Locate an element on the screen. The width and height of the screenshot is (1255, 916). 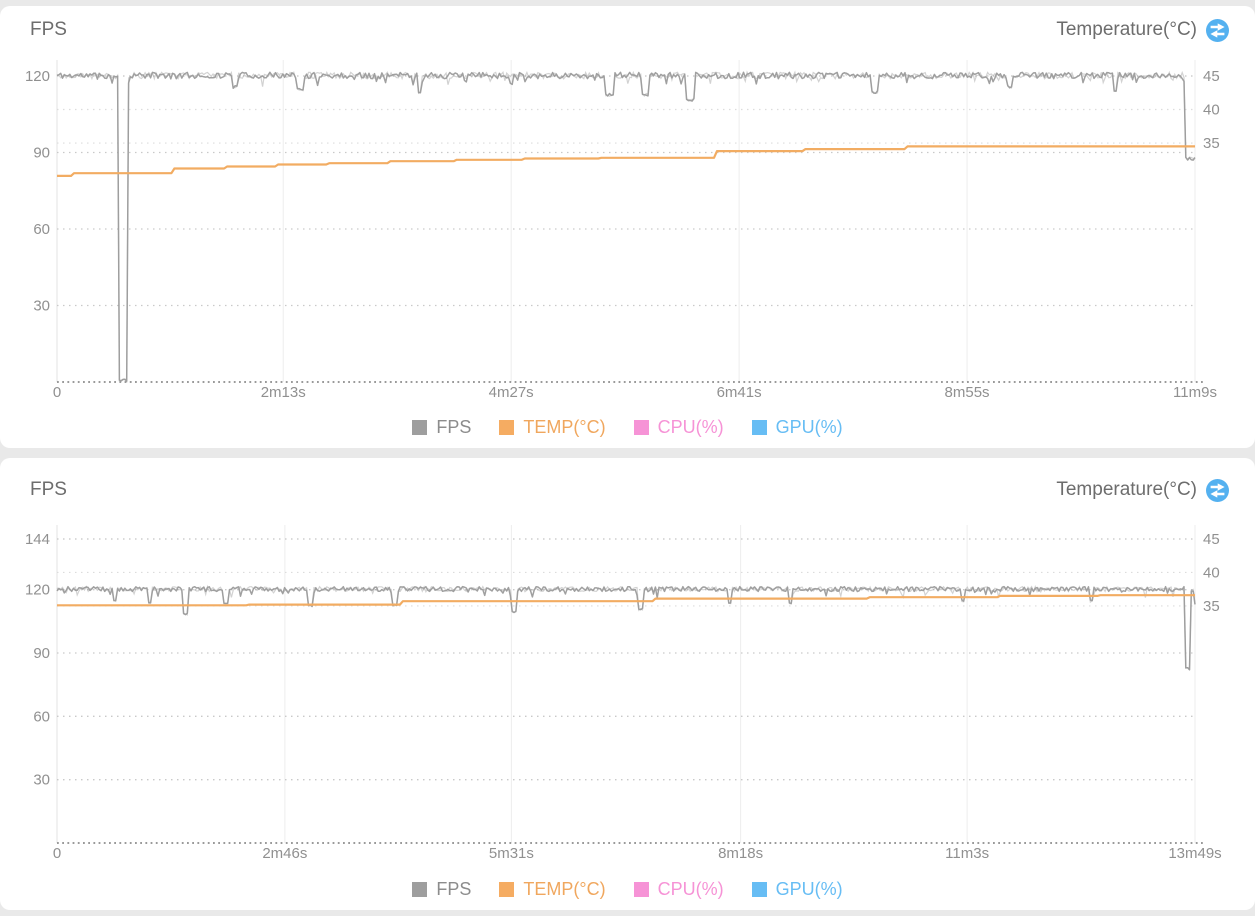
x-axis-tick-label: 4m27s is located at coordinates (511, 392).